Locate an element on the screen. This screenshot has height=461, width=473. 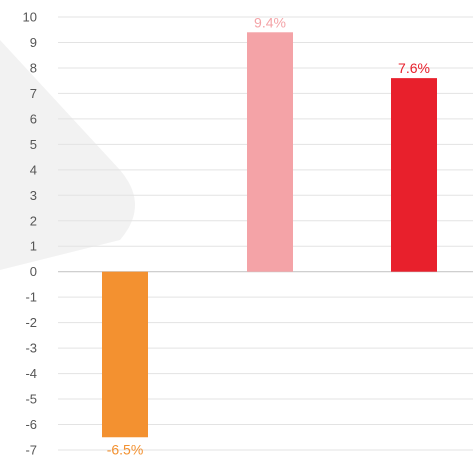
y-tick-label: -3 is located at coordinates (31, 348).